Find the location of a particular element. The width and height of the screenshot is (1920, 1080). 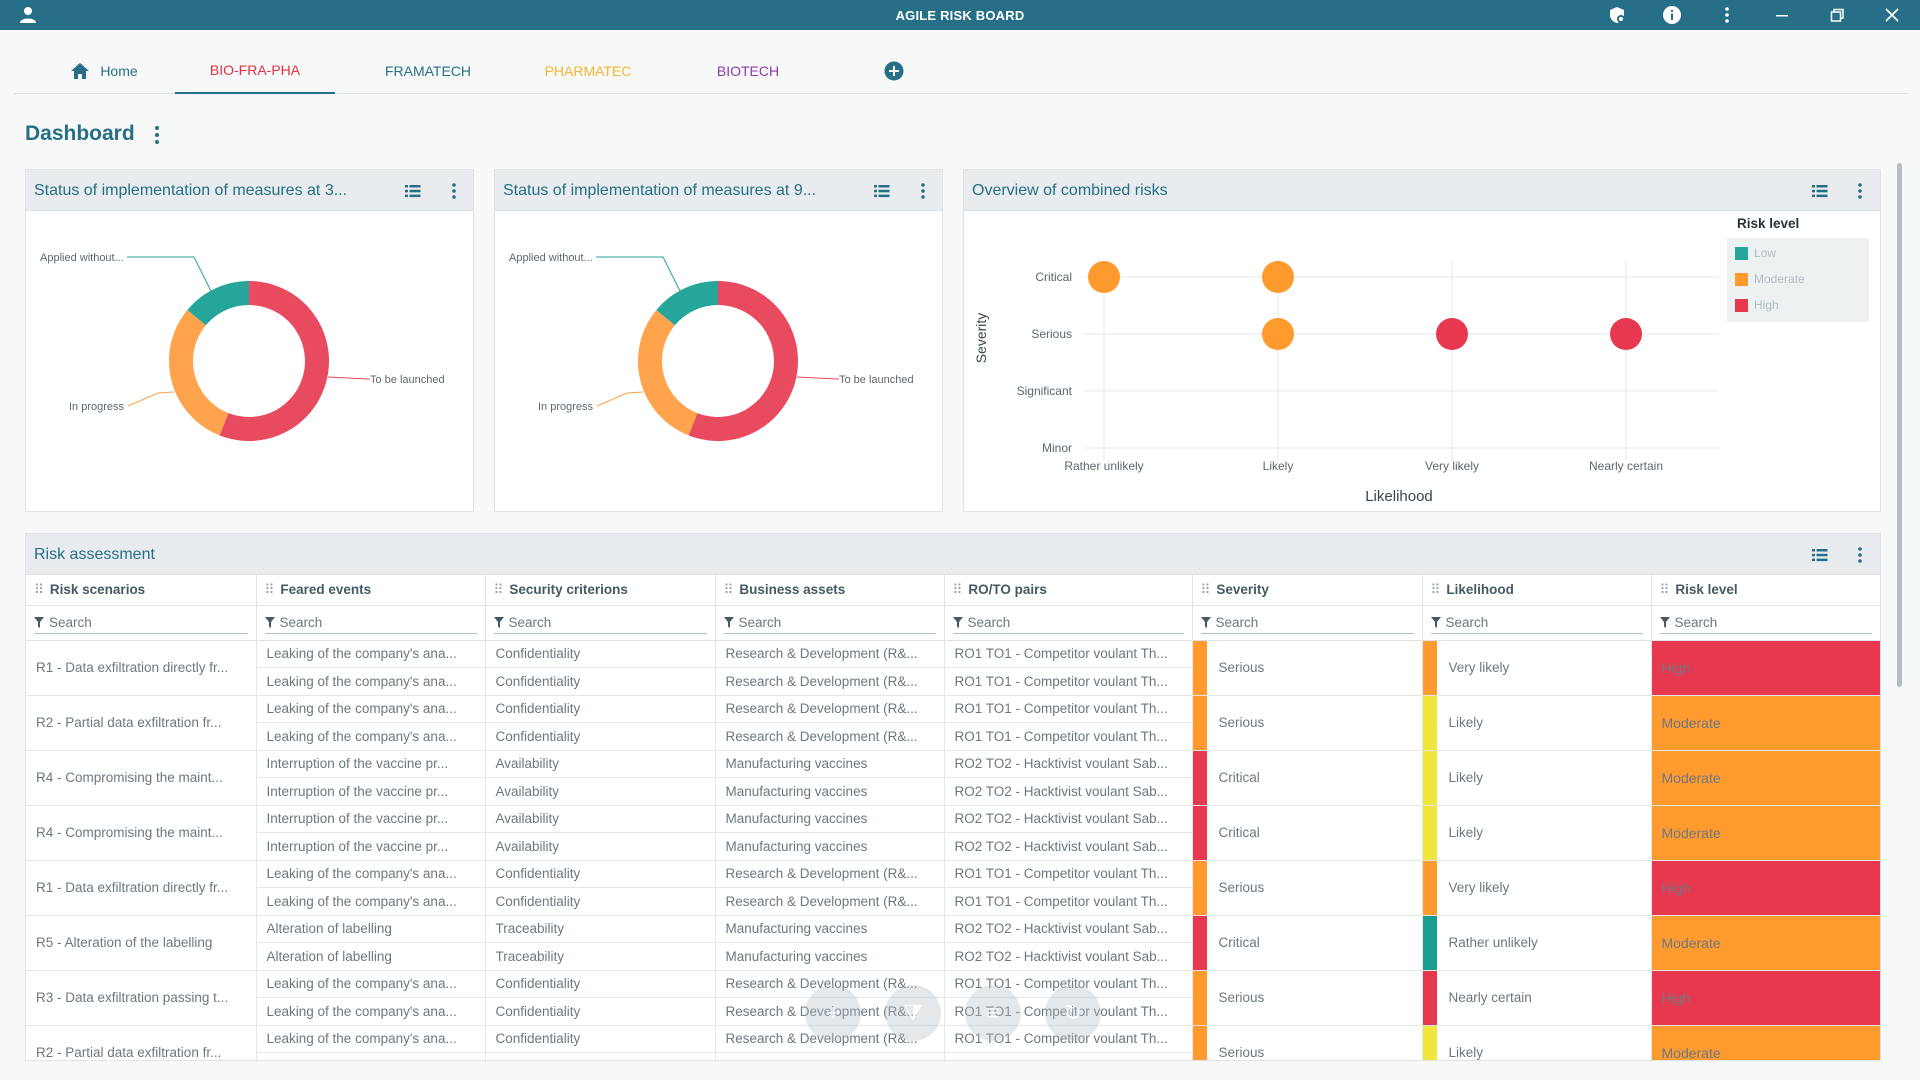

dashboard-more-icon is located at coordinates (157, 135).